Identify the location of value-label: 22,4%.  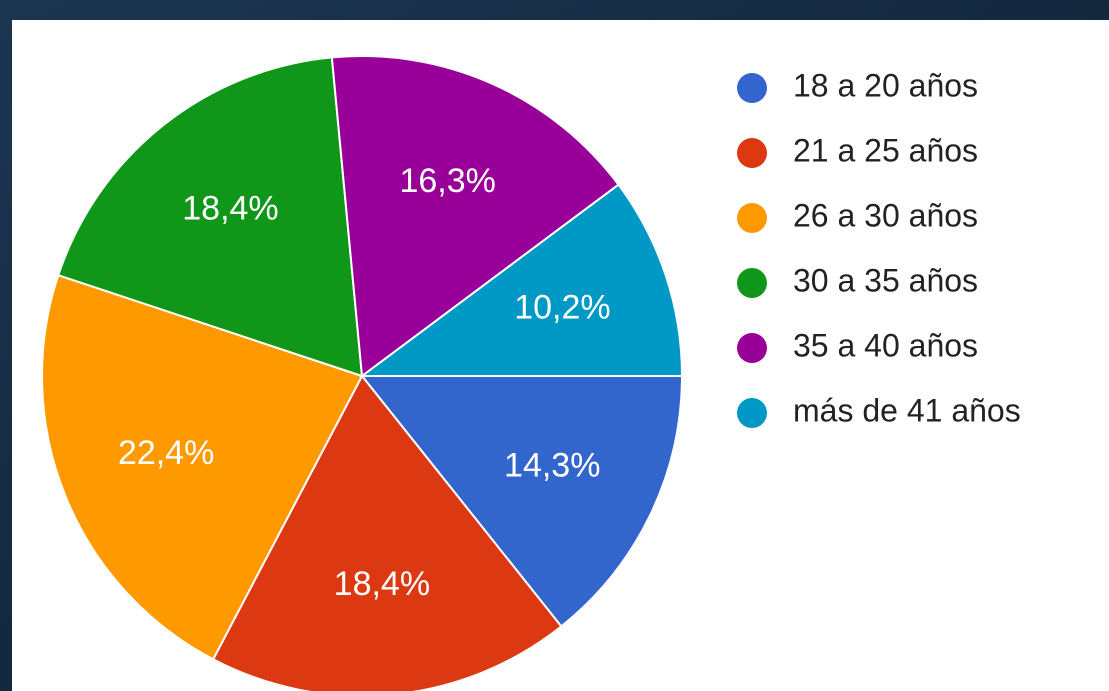
(166, 453).